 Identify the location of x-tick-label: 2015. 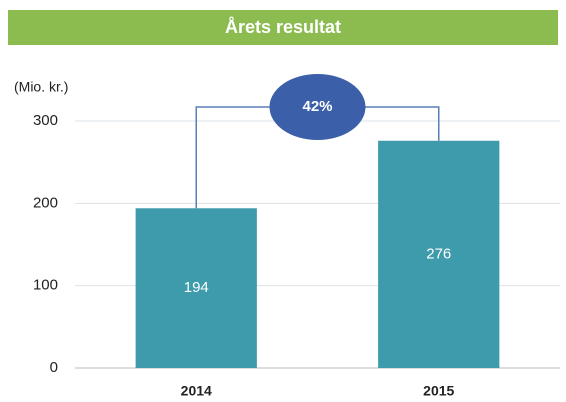
(438, 391).